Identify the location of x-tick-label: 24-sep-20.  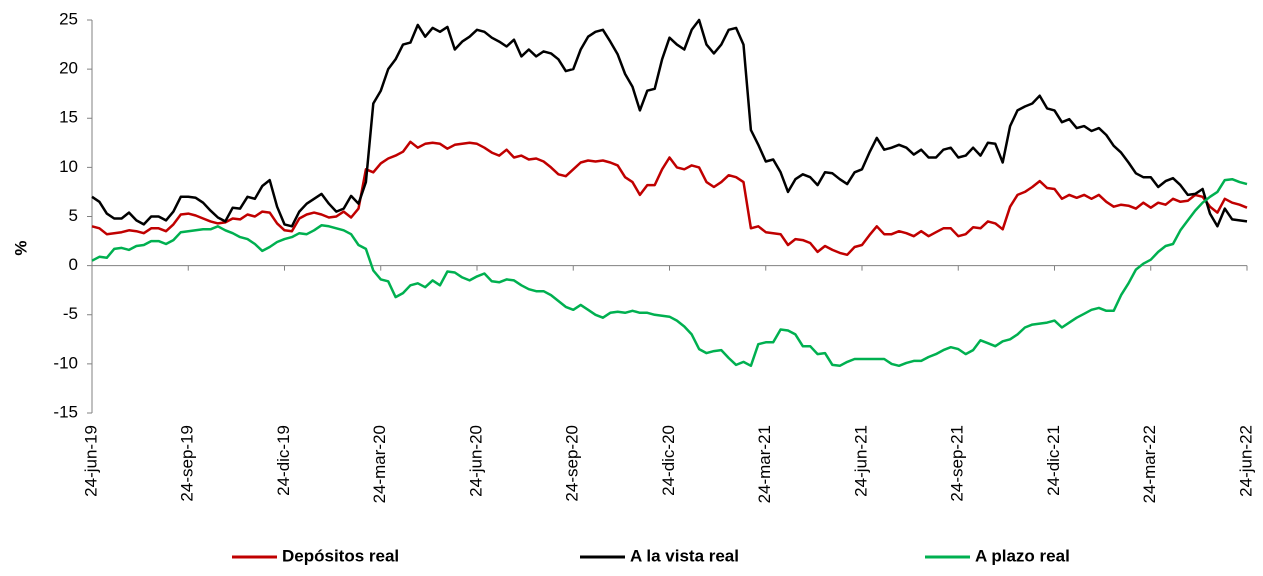
(572, 463).